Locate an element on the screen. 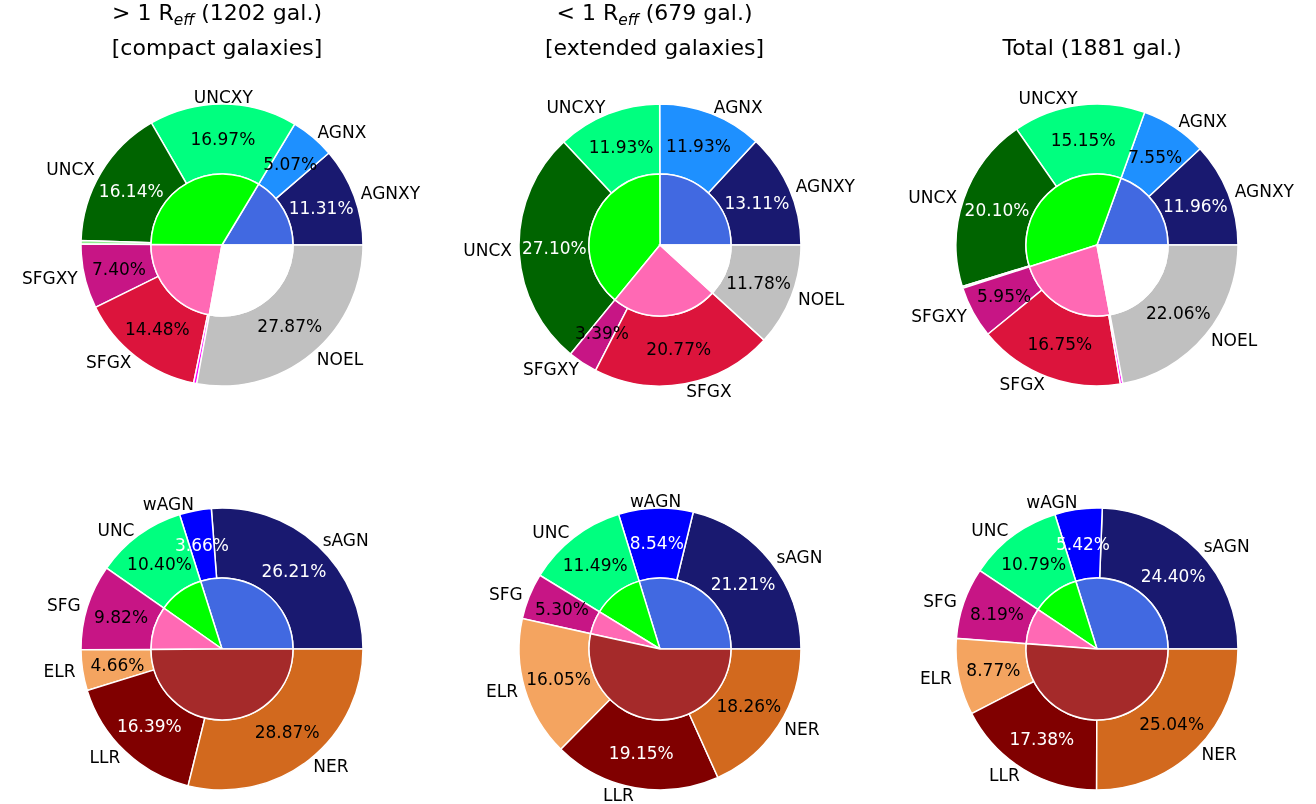 The image size is (1316, 804). data-label: 16.39% is located at coordinates (149, 725).